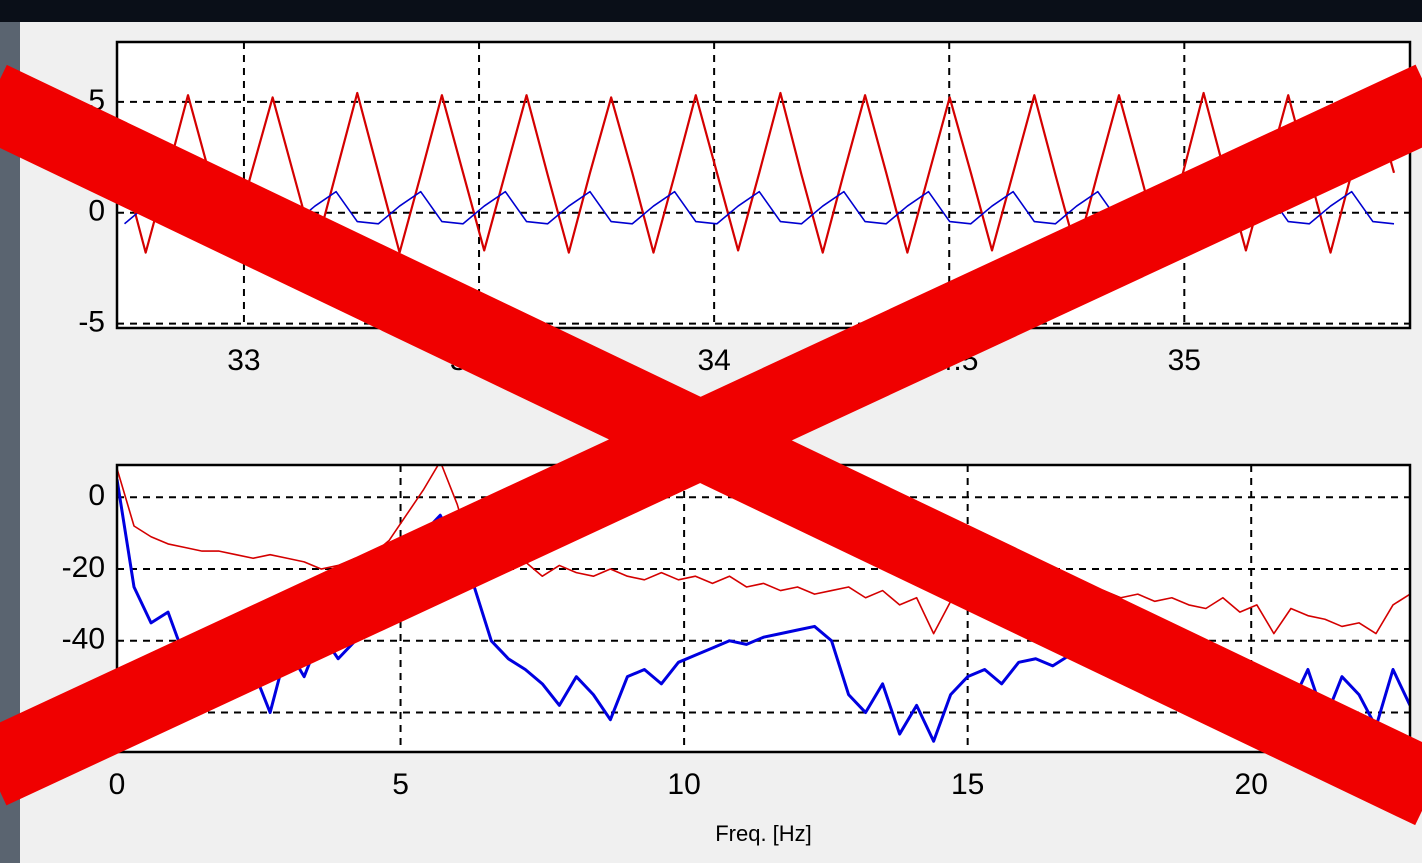 The width and height of the screenshot is (1422, 863). Describe the element at coordinates (967, 784) in the screenshot. I see `x-tick-label: 15` at that location.